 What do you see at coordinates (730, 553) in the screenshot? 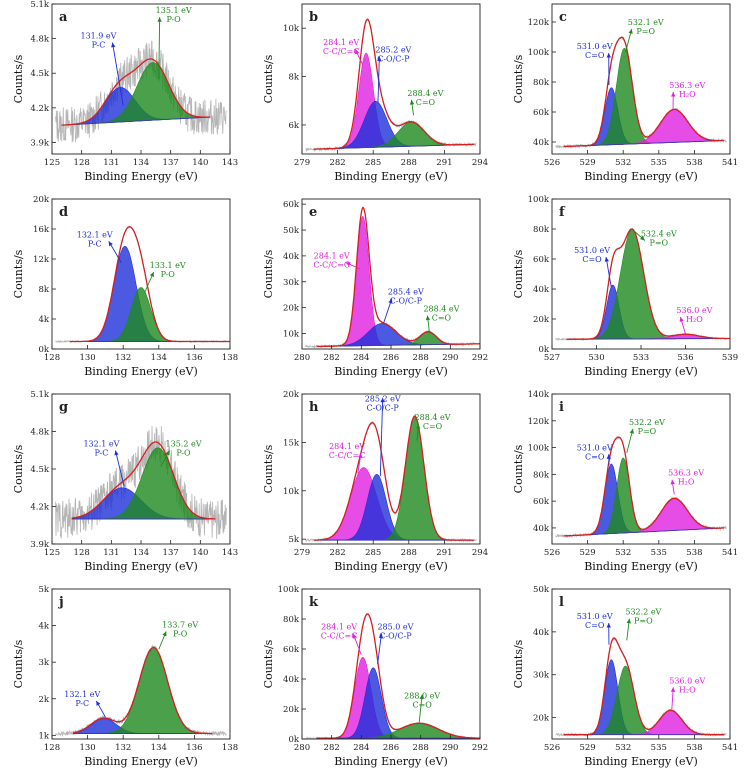
I see `x-tick-label-i: 541` at bounding box center [730, 553].